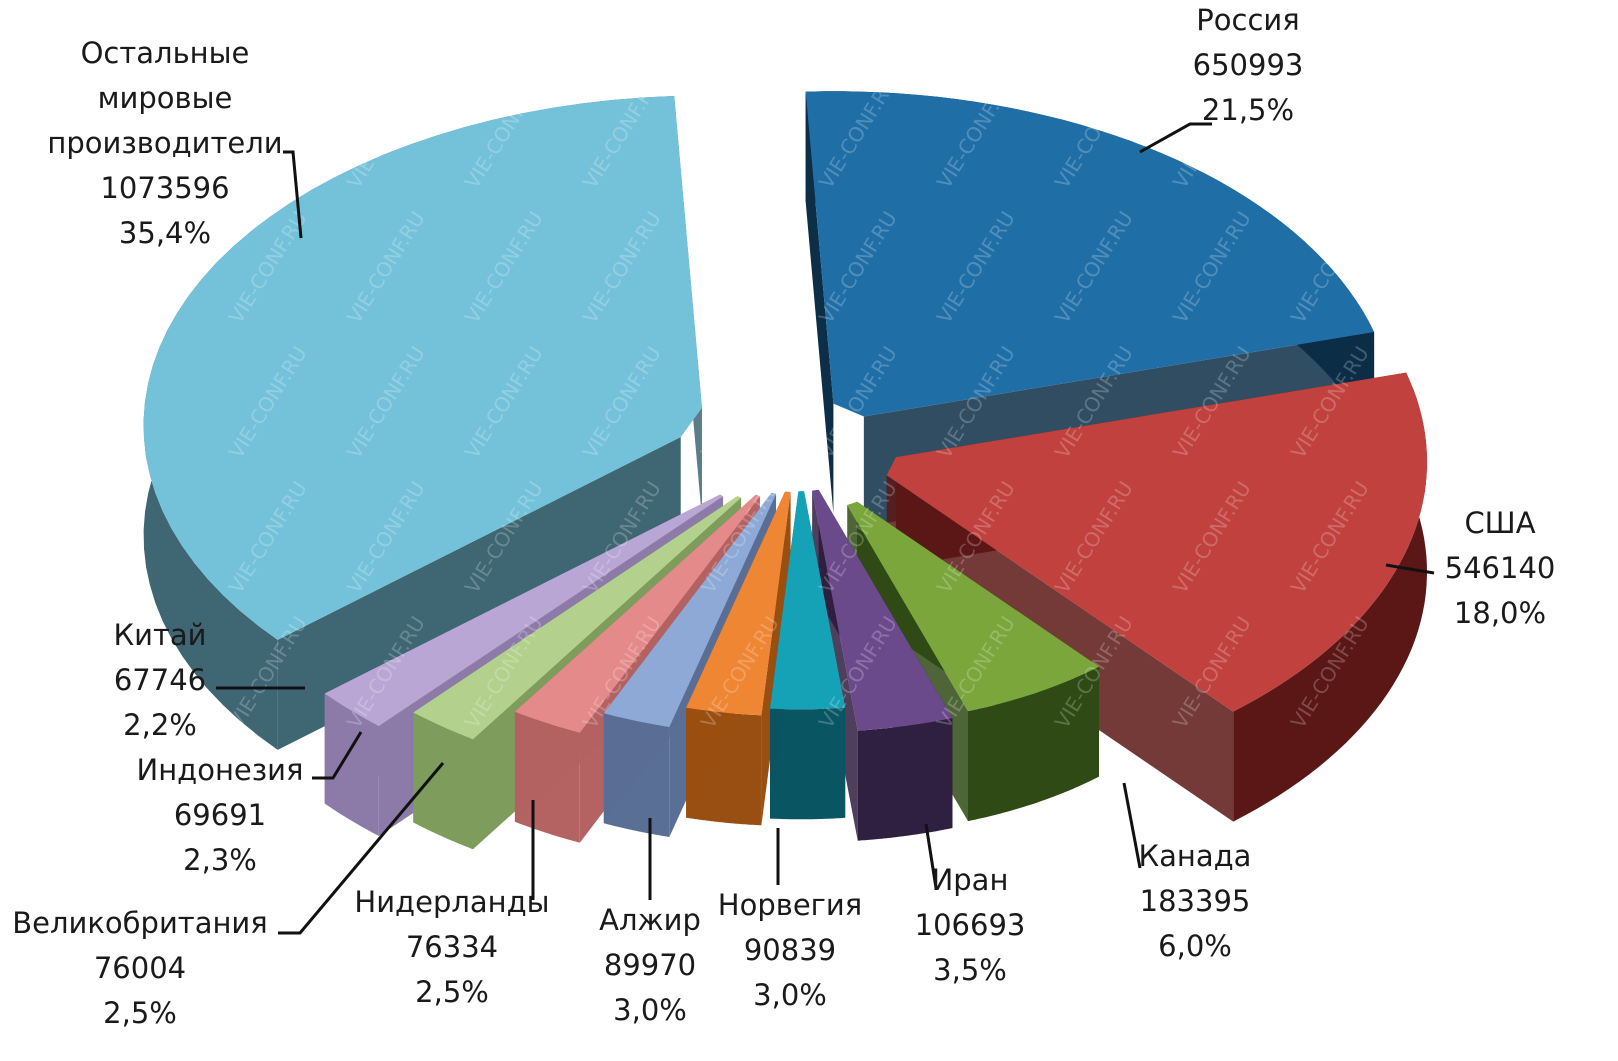 Image resolution: width=1618 pixels, height=1061 pixels. What do you see at coordinates (165, 98) in the screenshot?
I see `slice-label: мировые` at bounding box center [165, 98].